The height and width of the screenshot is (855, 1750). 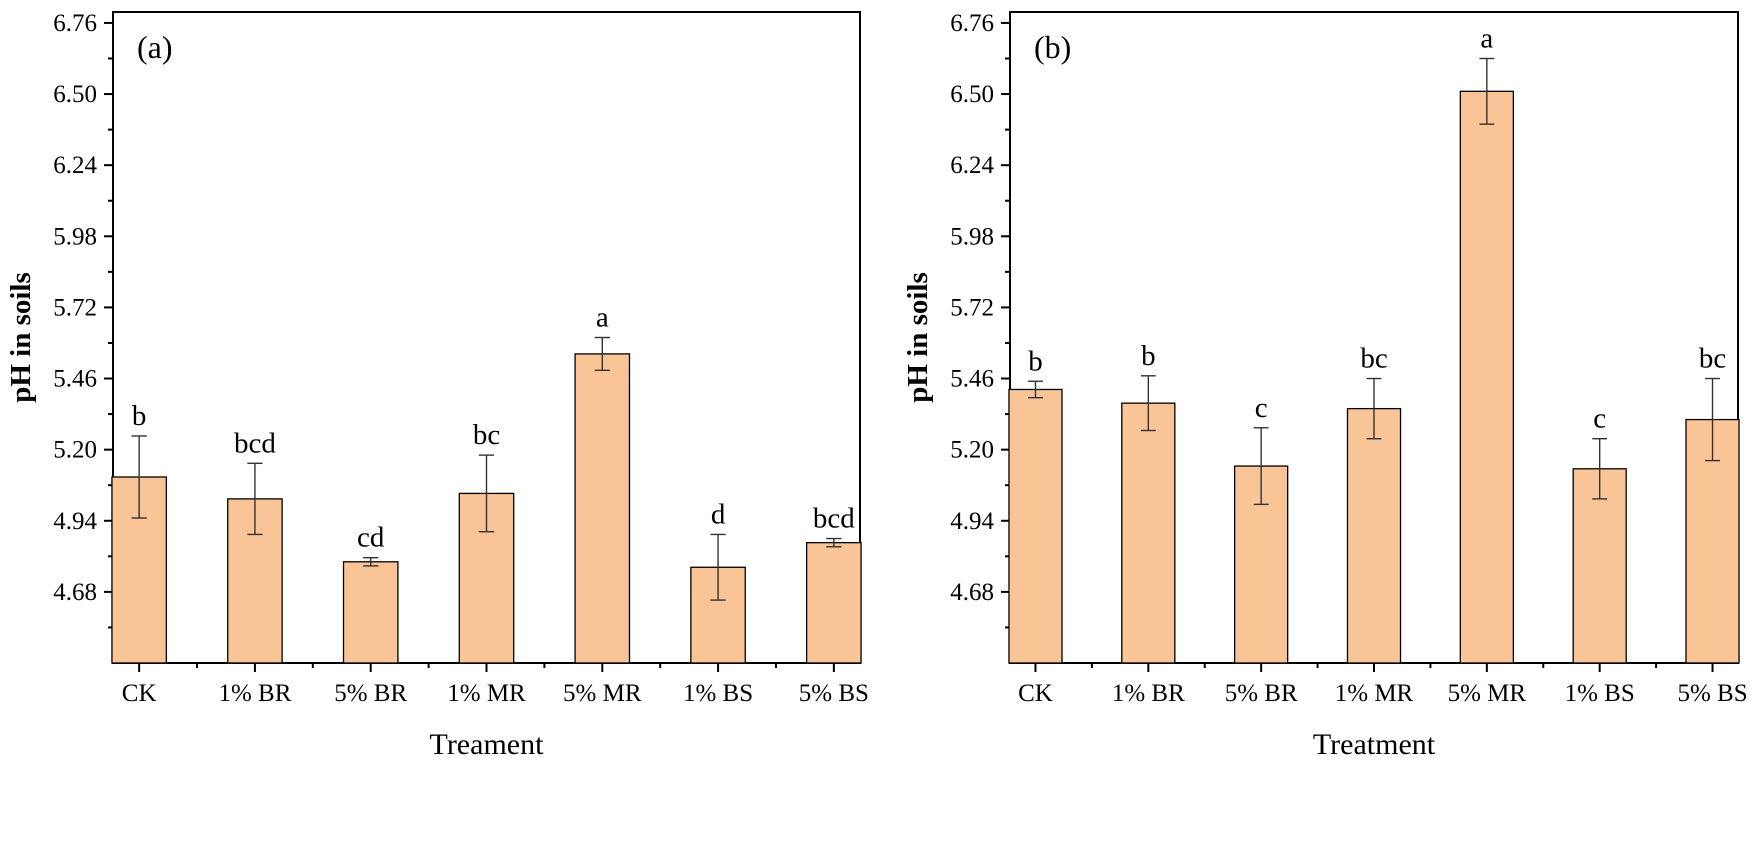 What do you see at coordinates (1035, 526) in the screenshot?
I see `bar-ck` at bounding box center [1035, 526].